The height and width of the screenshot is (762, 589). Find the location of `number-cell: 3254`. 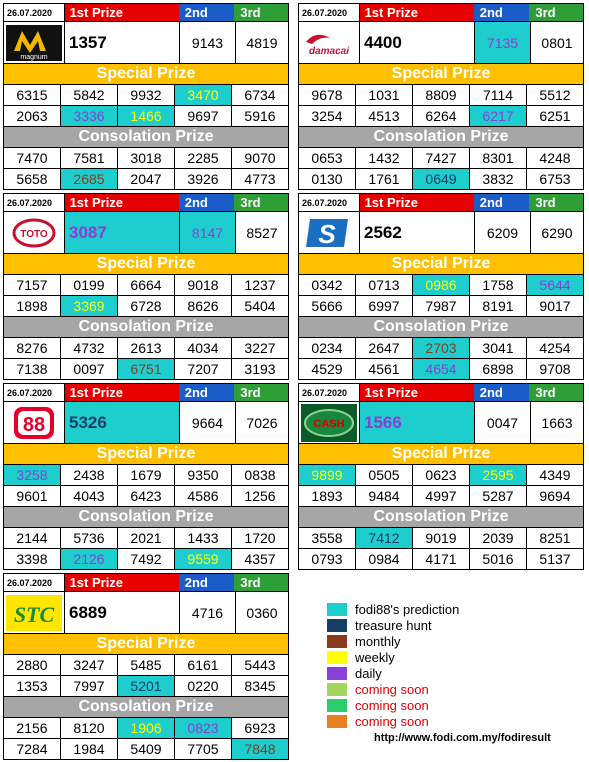

number-cell: 3254 is located at coordinates (327, 116).